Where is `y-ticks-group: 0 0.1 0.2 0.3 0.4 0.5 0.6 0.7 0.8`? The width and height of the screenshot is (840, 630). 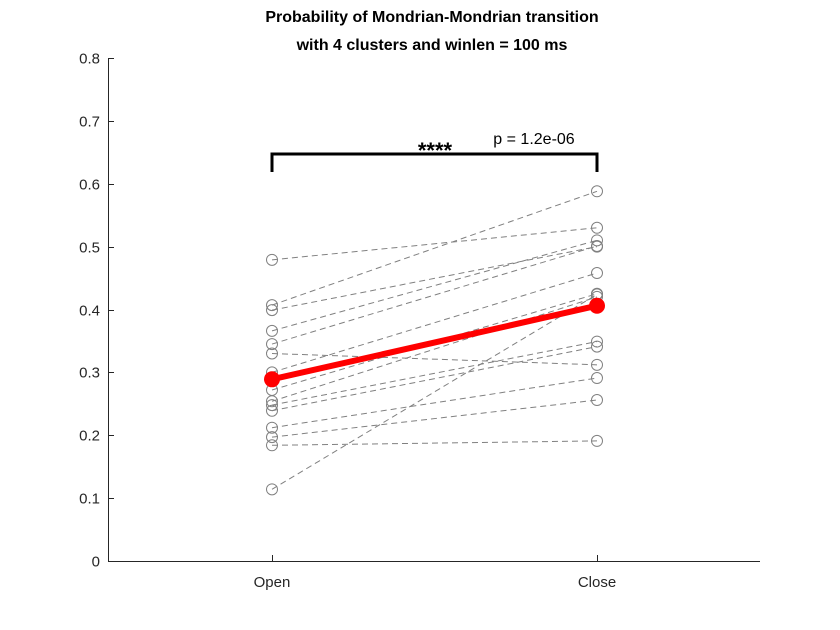
y-ticks-group: 0 0.1 0.2 0.3 0.4 0.5 0.6 0.7 0.8 is located at coordinates (96, 311).